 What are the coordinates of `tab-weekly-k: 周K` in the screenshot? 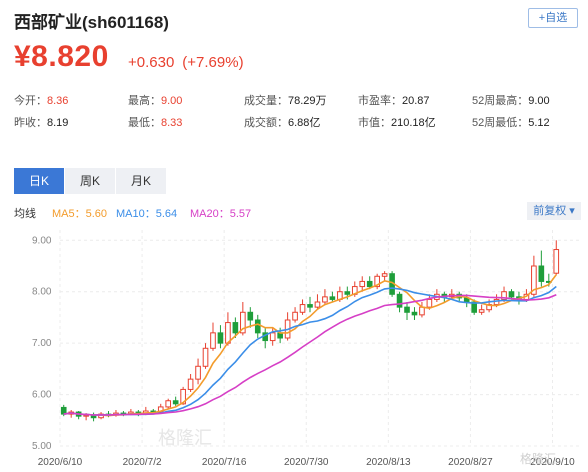 It's located at (90, 181).